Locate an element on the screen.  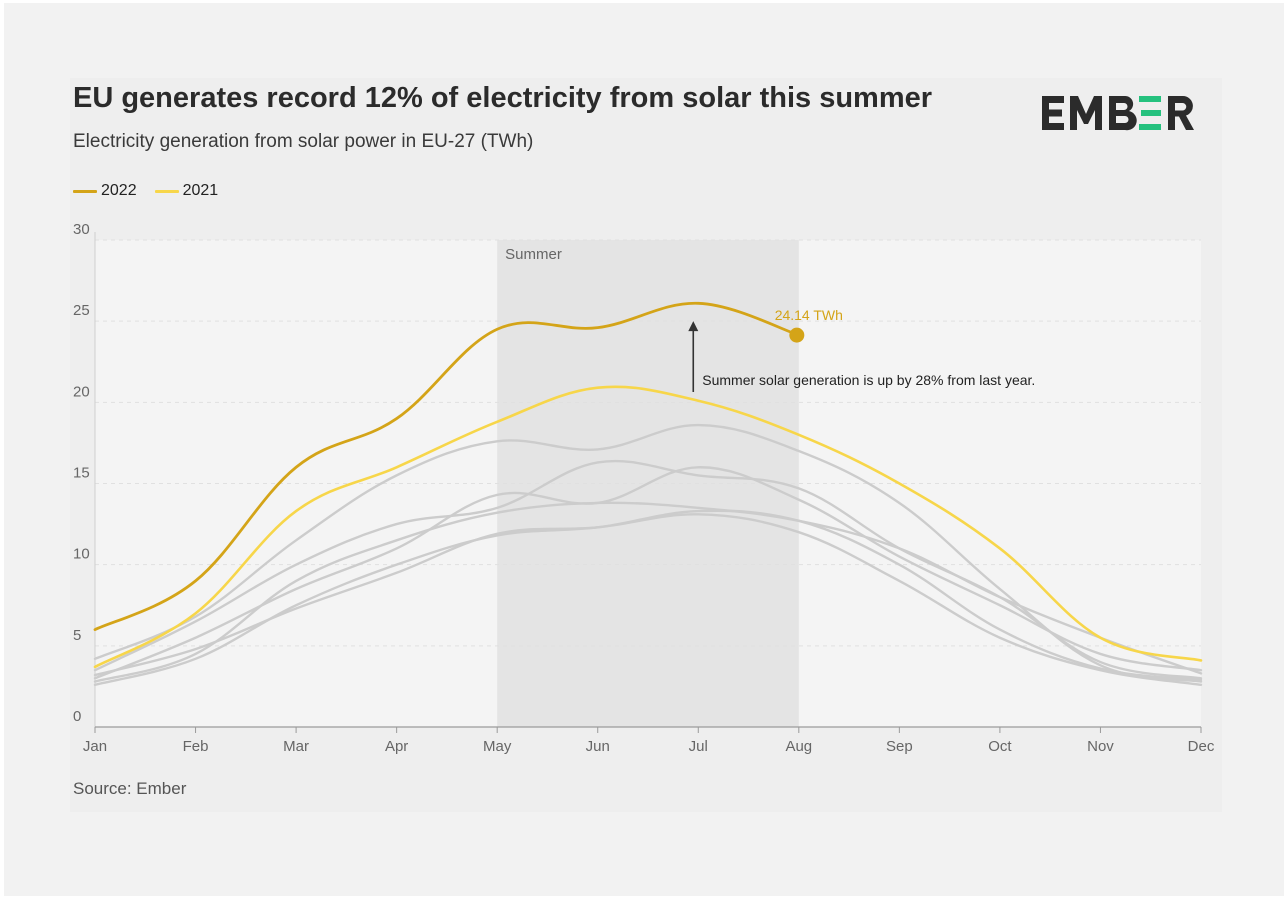
x-tick-label: Mar is located at coordinates (296, 746).